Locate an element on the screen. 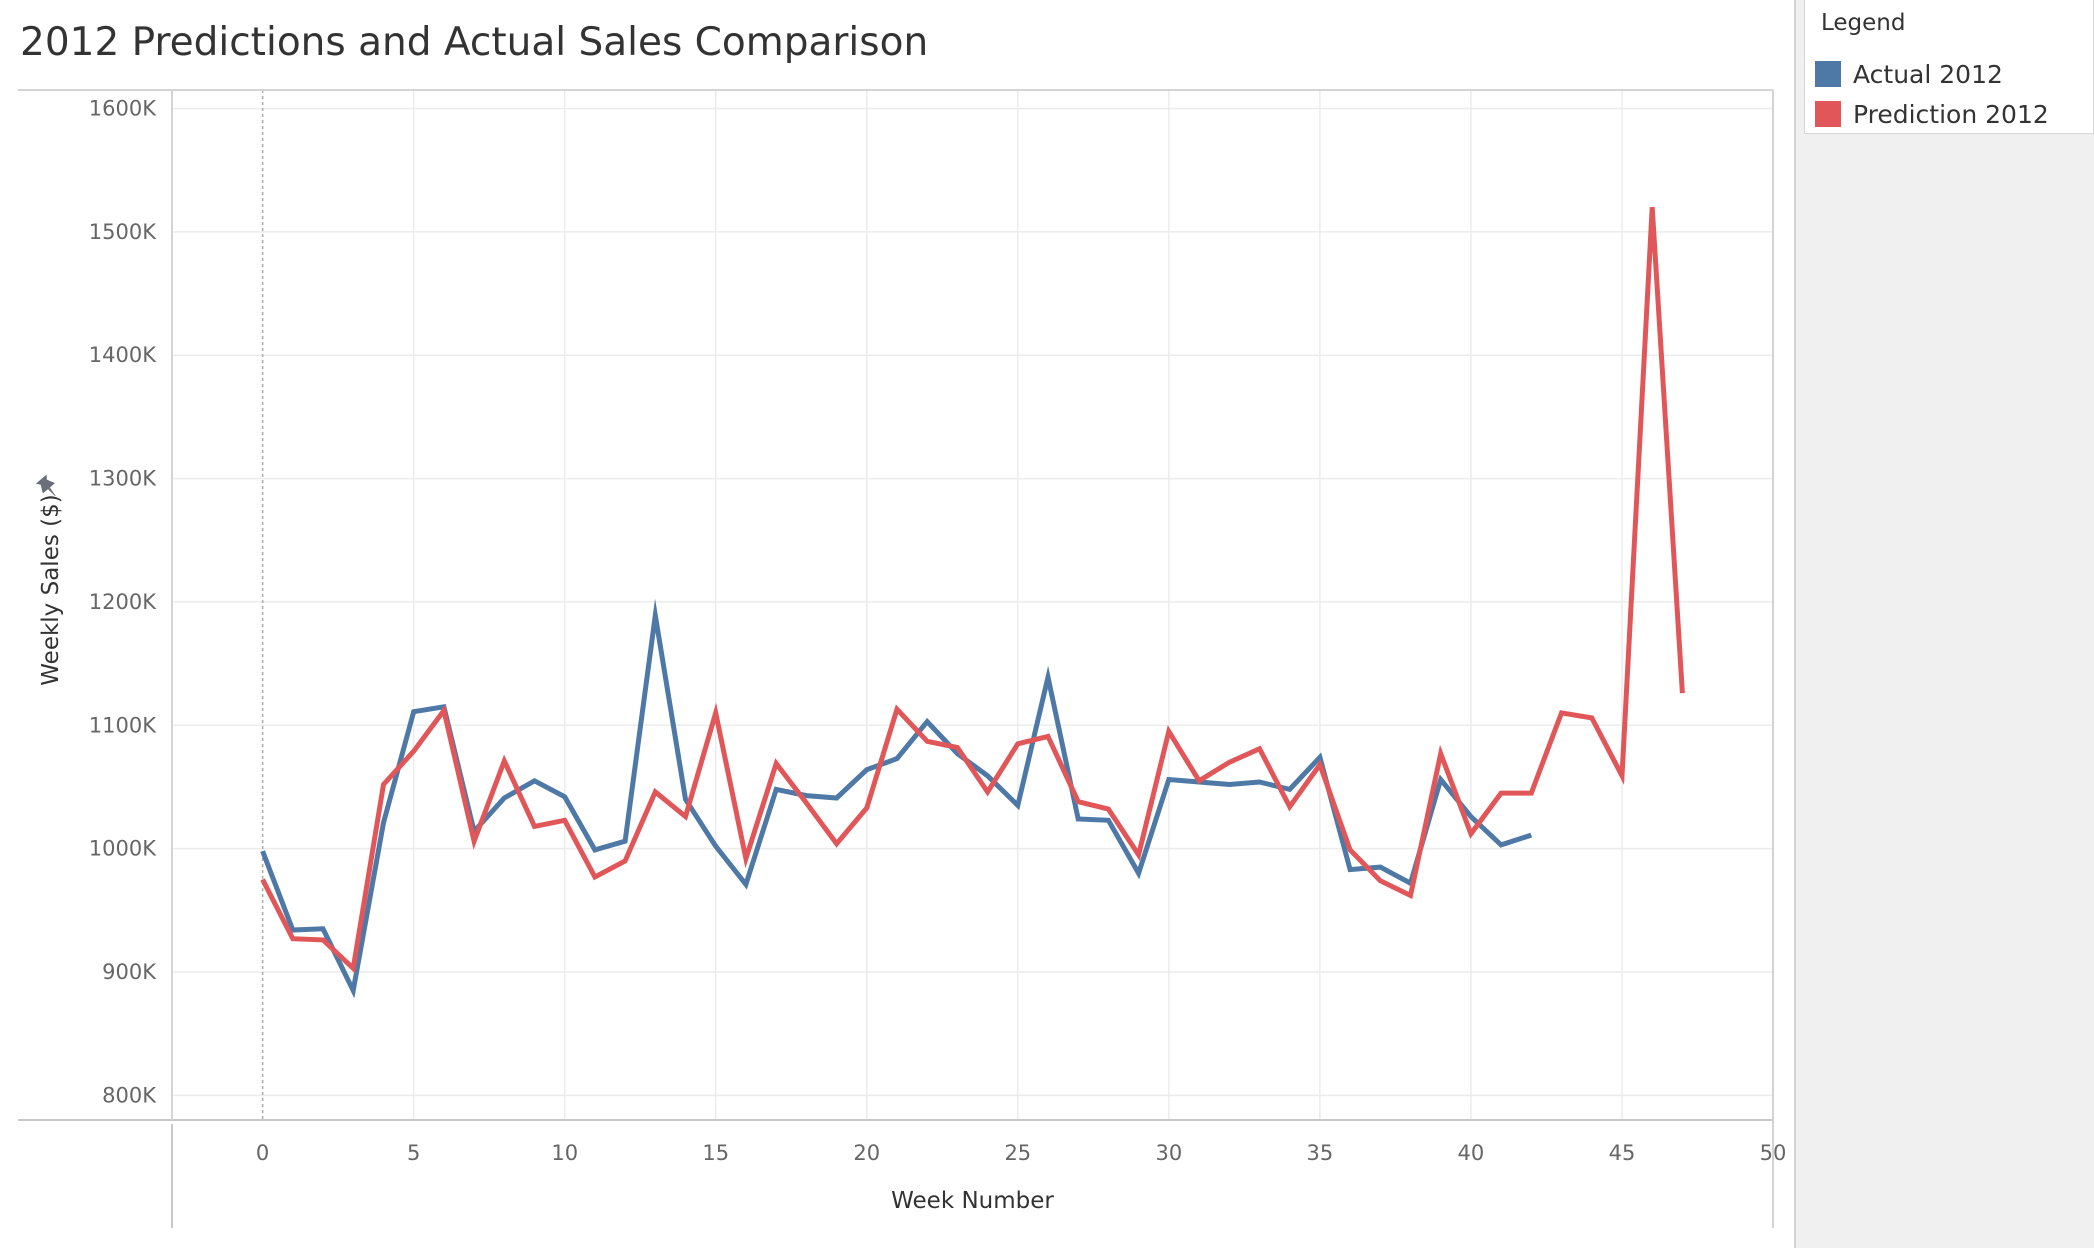  x-tick-label: 40 is located at coordinates (1471, 1153).